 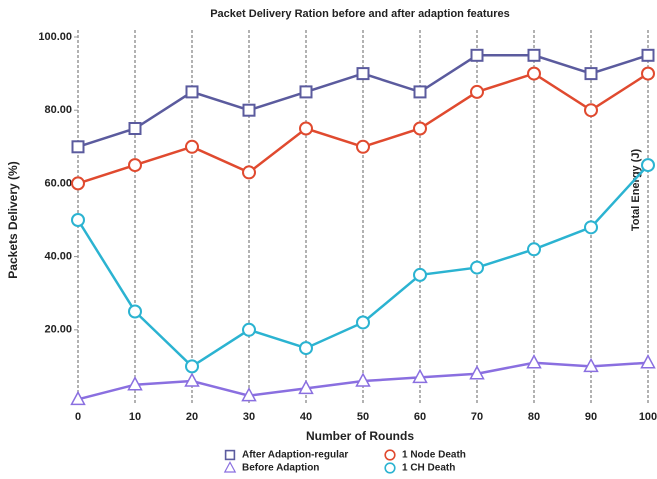 I want to click on x-tick-label: 70, so click(x=477, y=417).